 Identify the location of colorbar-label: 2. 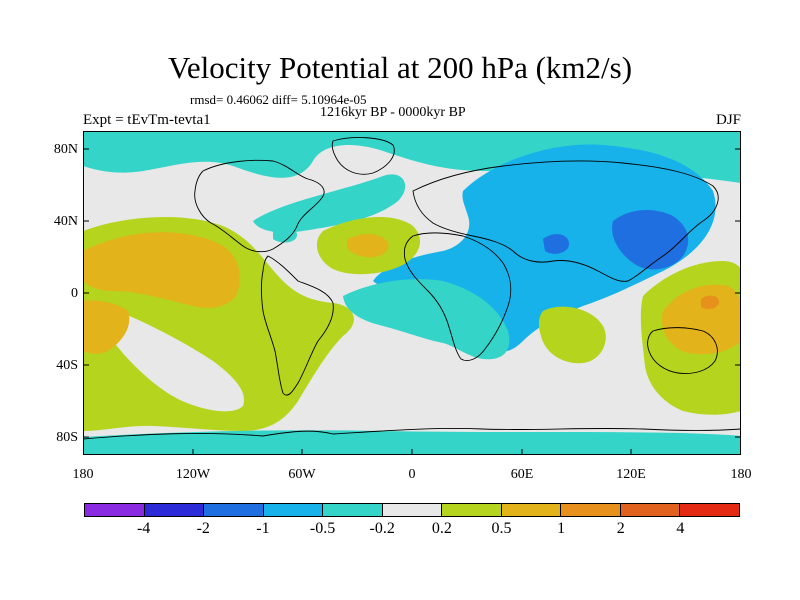
(620, 528).